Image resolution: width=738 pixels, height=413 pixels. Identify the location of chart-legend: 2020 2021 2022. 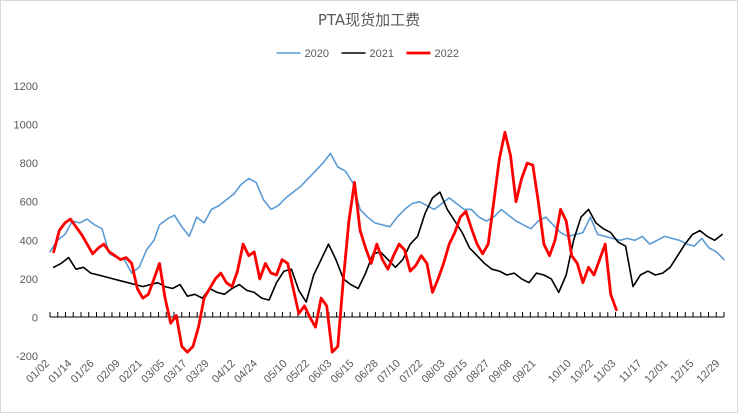
(367, 54).